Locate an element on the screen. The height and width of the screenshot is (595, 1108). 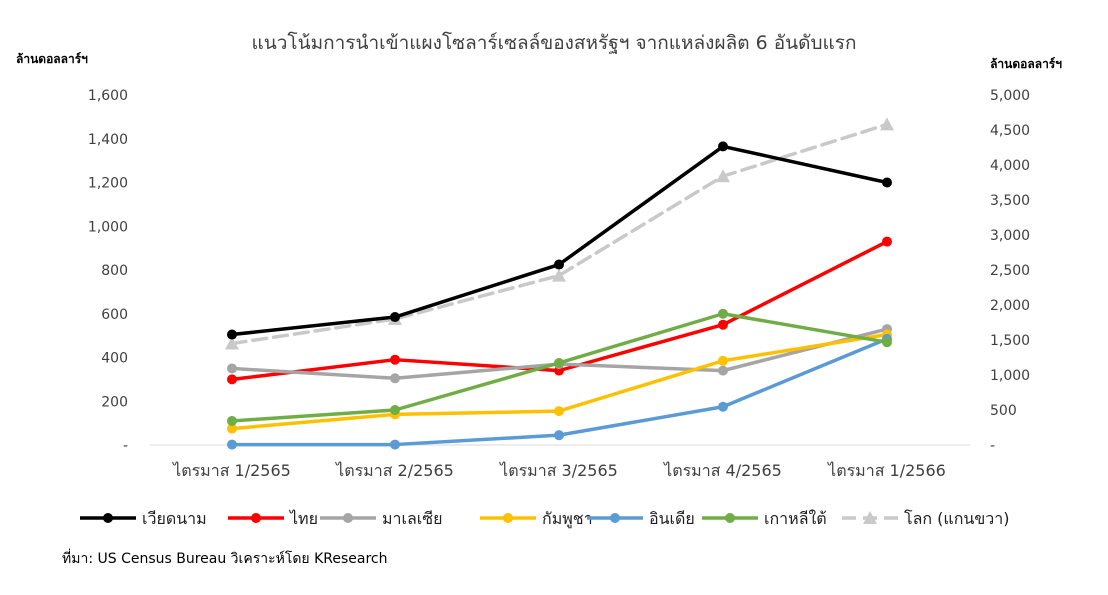
x-tick-label: ไตรมาส 1/2566 is located at coordinates (886, 470).